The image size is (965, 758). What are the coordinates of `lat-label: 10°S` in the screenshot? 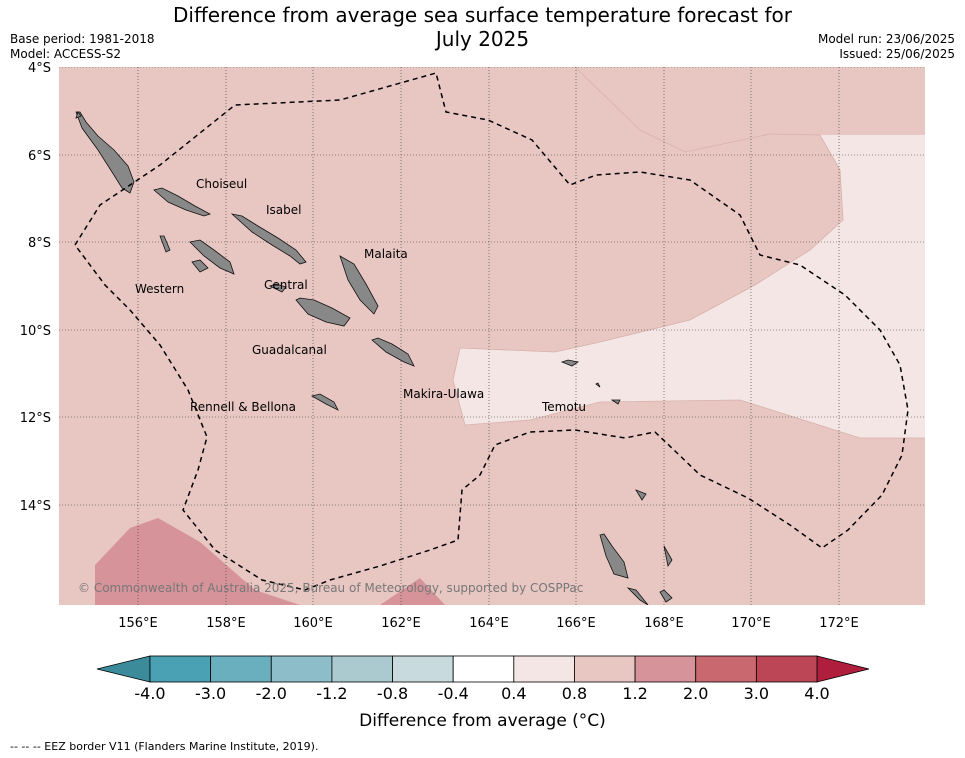 It's located at (35, 331).